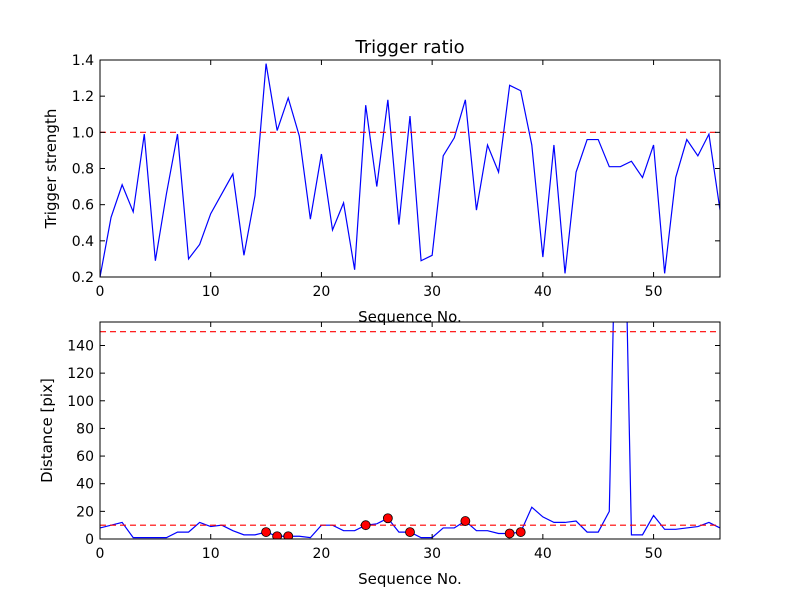 This screenshot has height=600, width=800. What do you see at coordinates (83, 206) in the screenshot?
I see `y-tick-label: 0.6` at bounding box center [83, 206].